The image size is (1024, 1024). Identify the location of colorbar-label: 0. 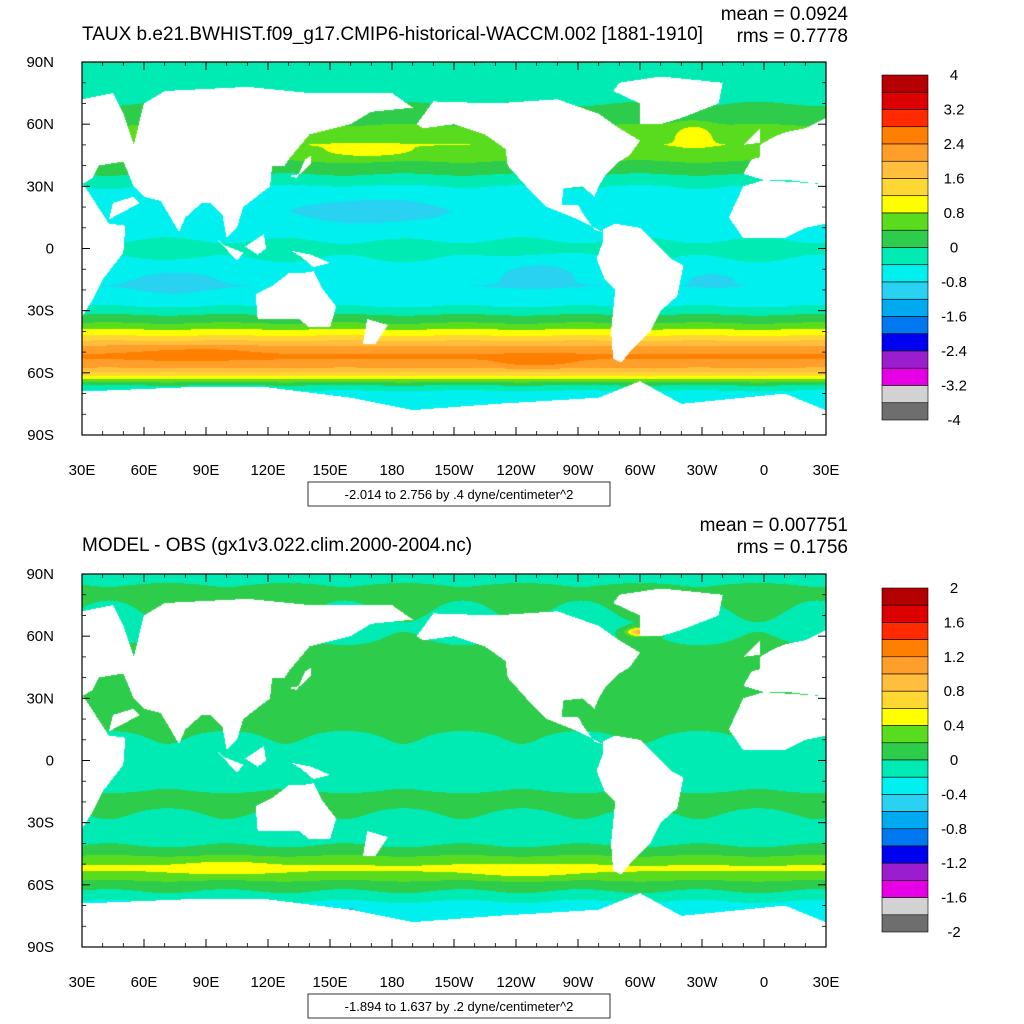
(954, 248).